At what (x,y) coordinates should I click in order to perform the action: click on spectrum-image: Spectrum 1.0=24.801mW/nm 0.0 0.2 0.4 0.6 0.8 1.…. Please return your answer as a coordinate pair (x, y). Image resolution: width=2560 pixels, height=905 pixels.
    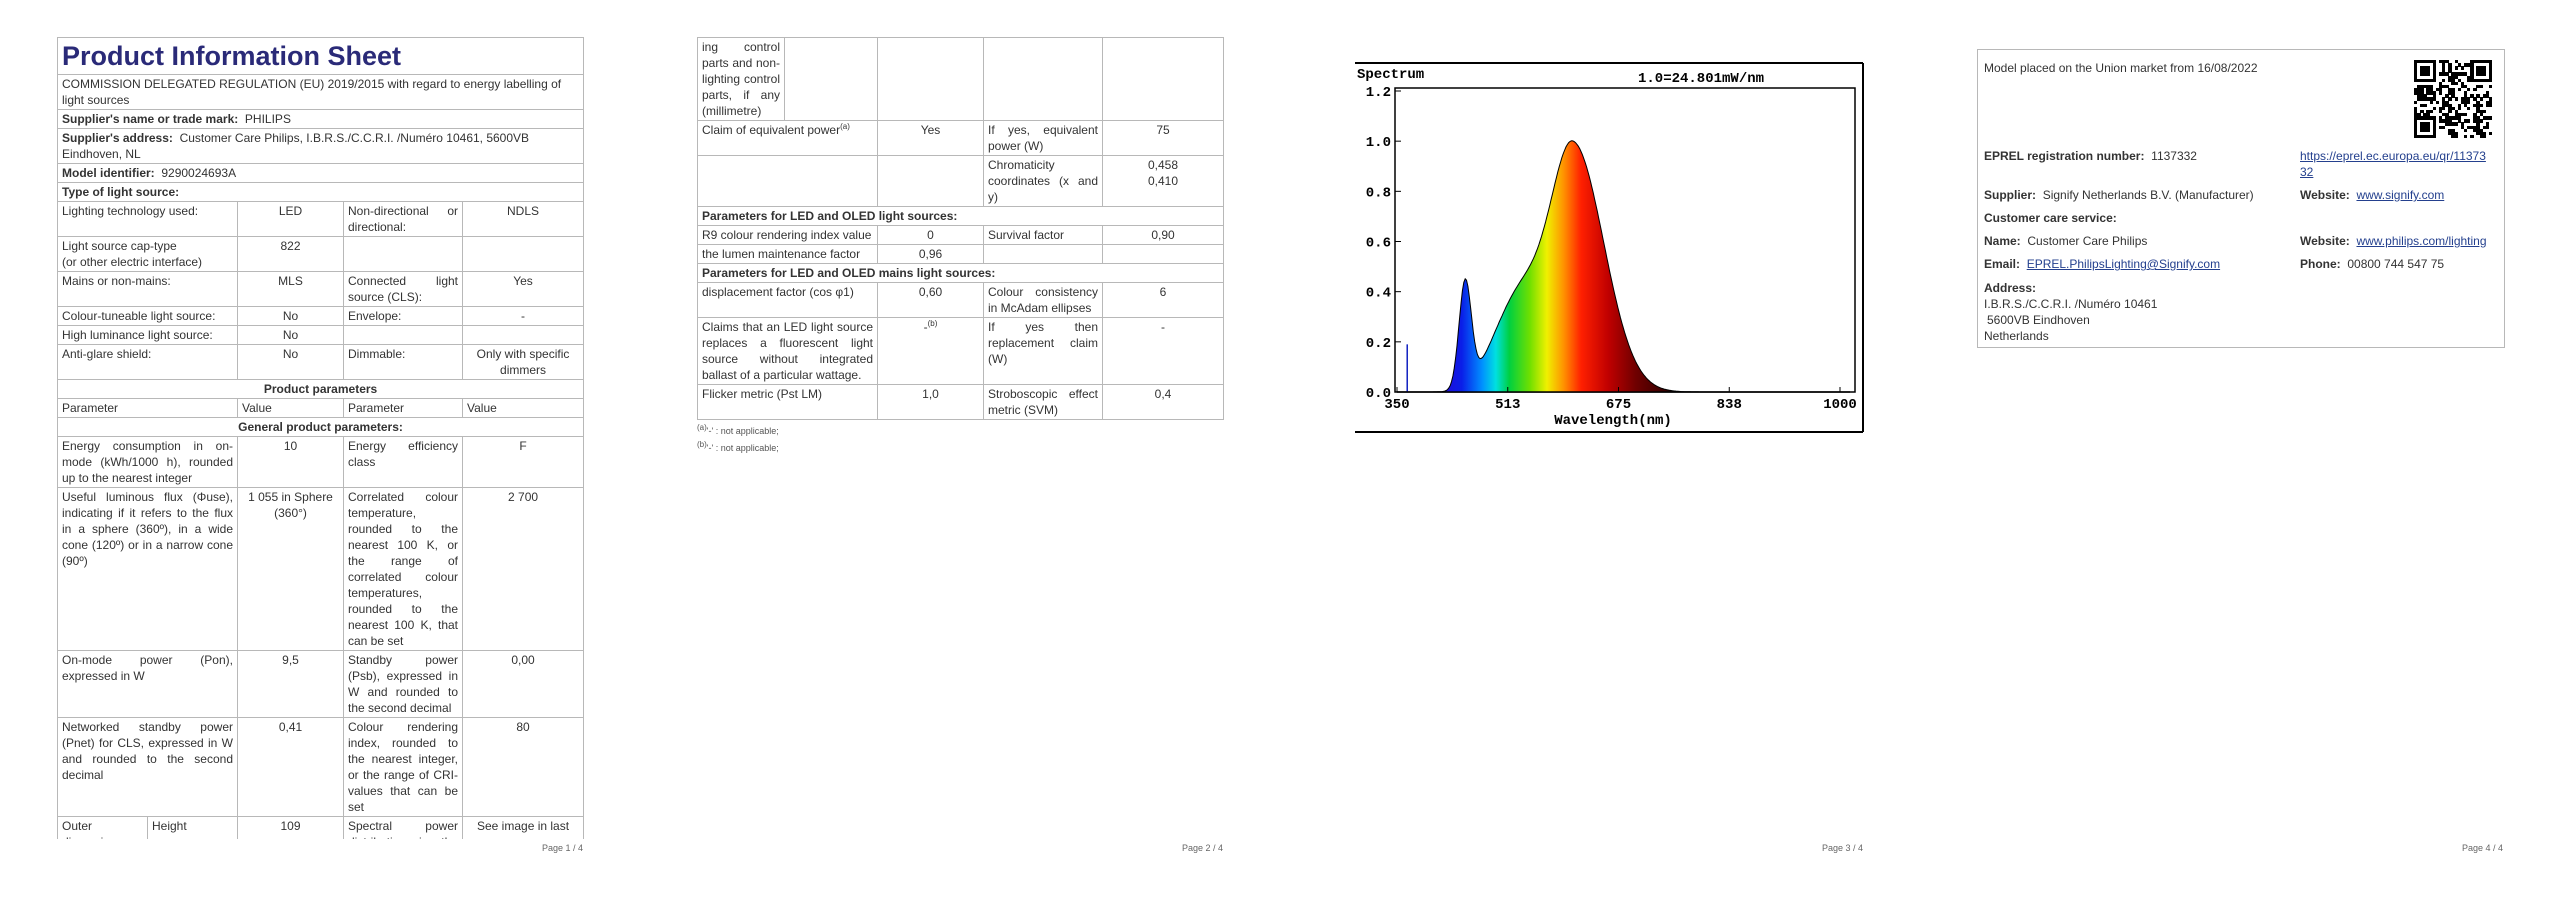
    Looking at the image, I should click on (1609, 247).